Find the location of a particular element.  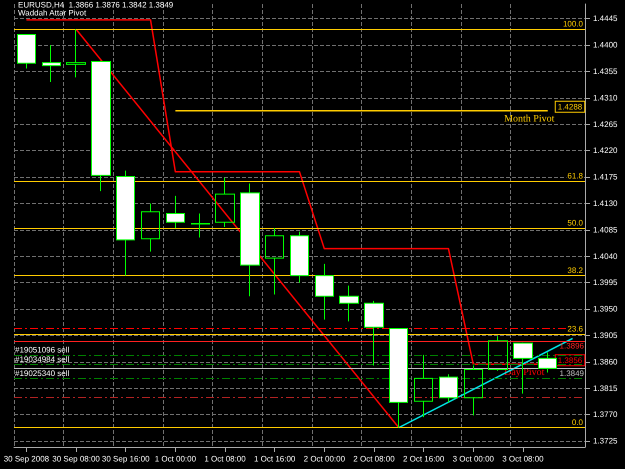

x-tick-label: 30 Sep 2008 is located at coordinates (27, 459).